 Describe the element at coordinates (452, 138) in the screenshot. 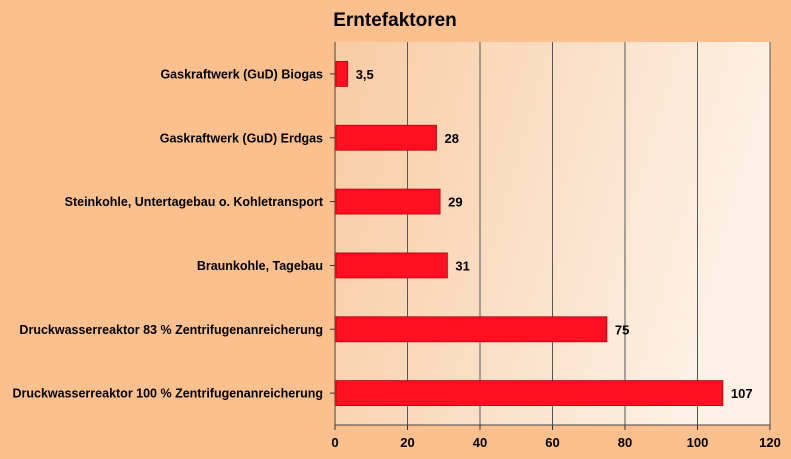

I see `data-label: 28` at that location.